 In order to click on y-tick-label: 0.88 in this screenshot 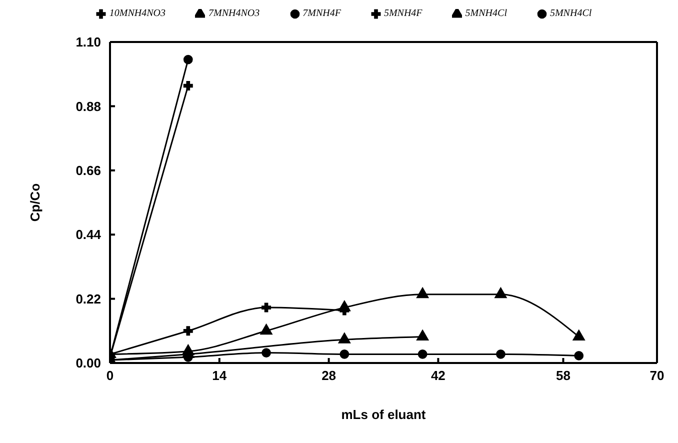, I will do `click(88, 106)`.